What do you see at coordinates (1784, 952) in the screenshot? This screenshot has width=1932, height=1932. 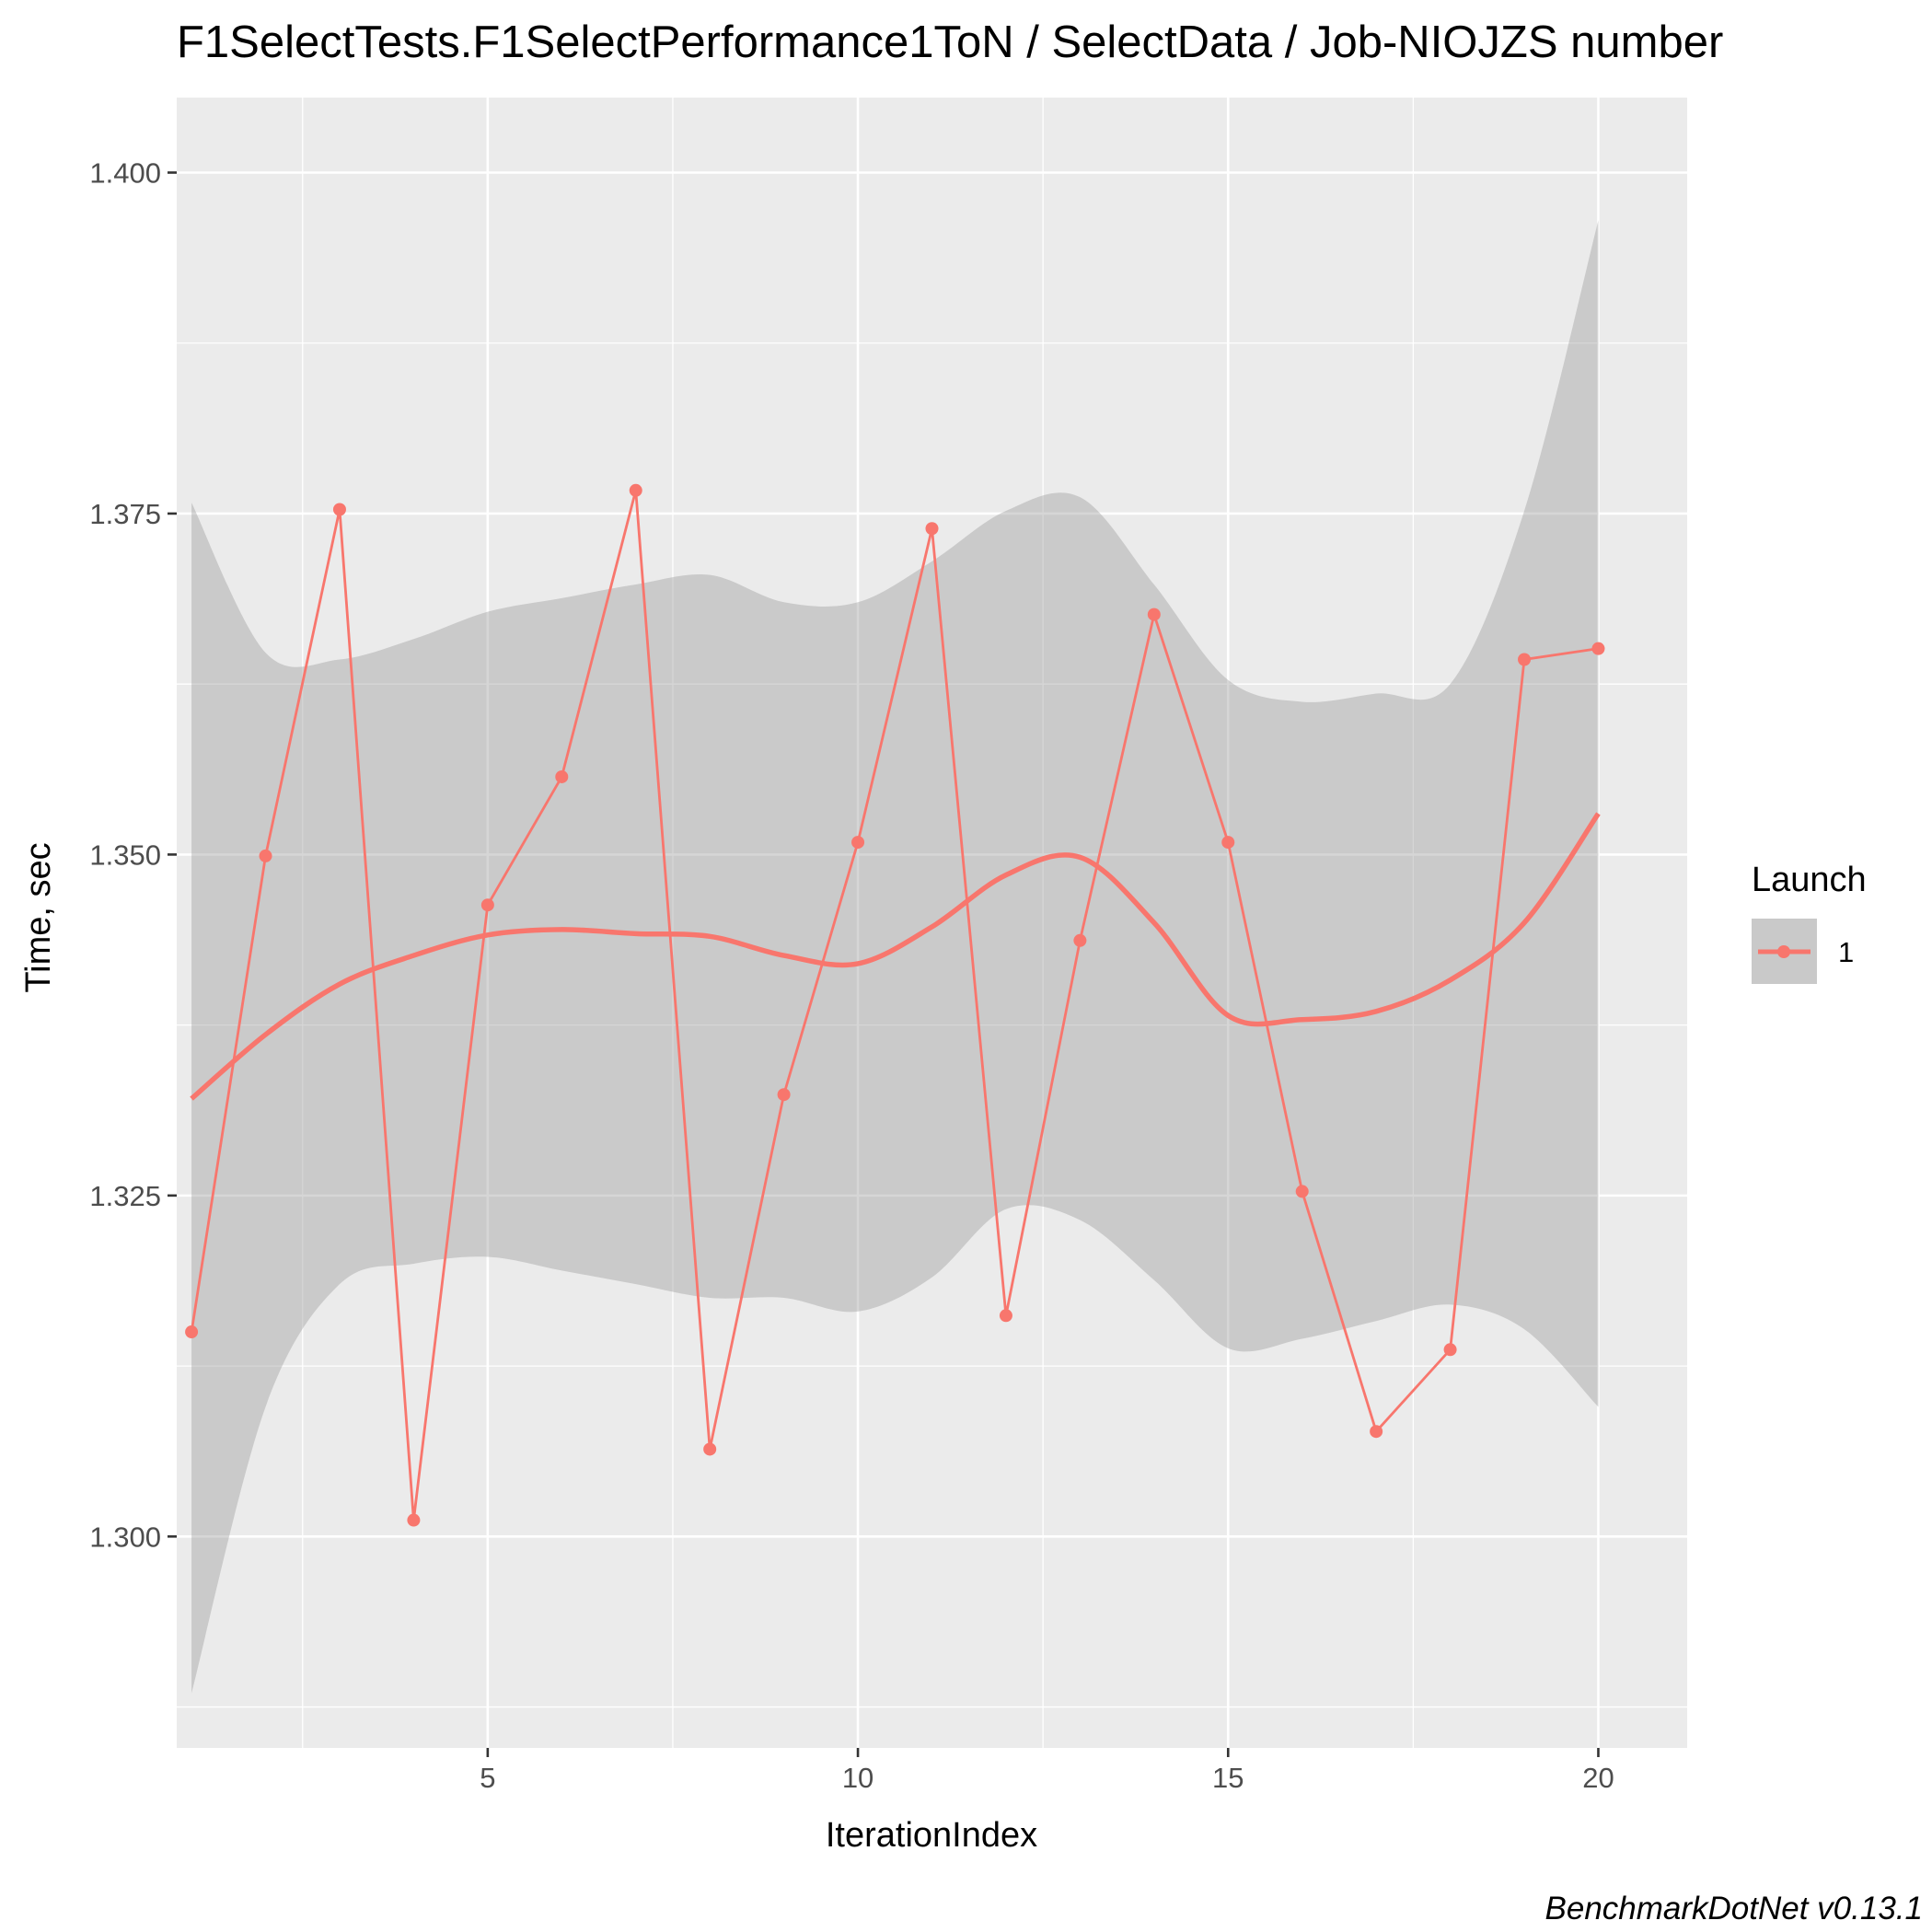 I see `legend-key-marker` at bounding box center [1784, 952].